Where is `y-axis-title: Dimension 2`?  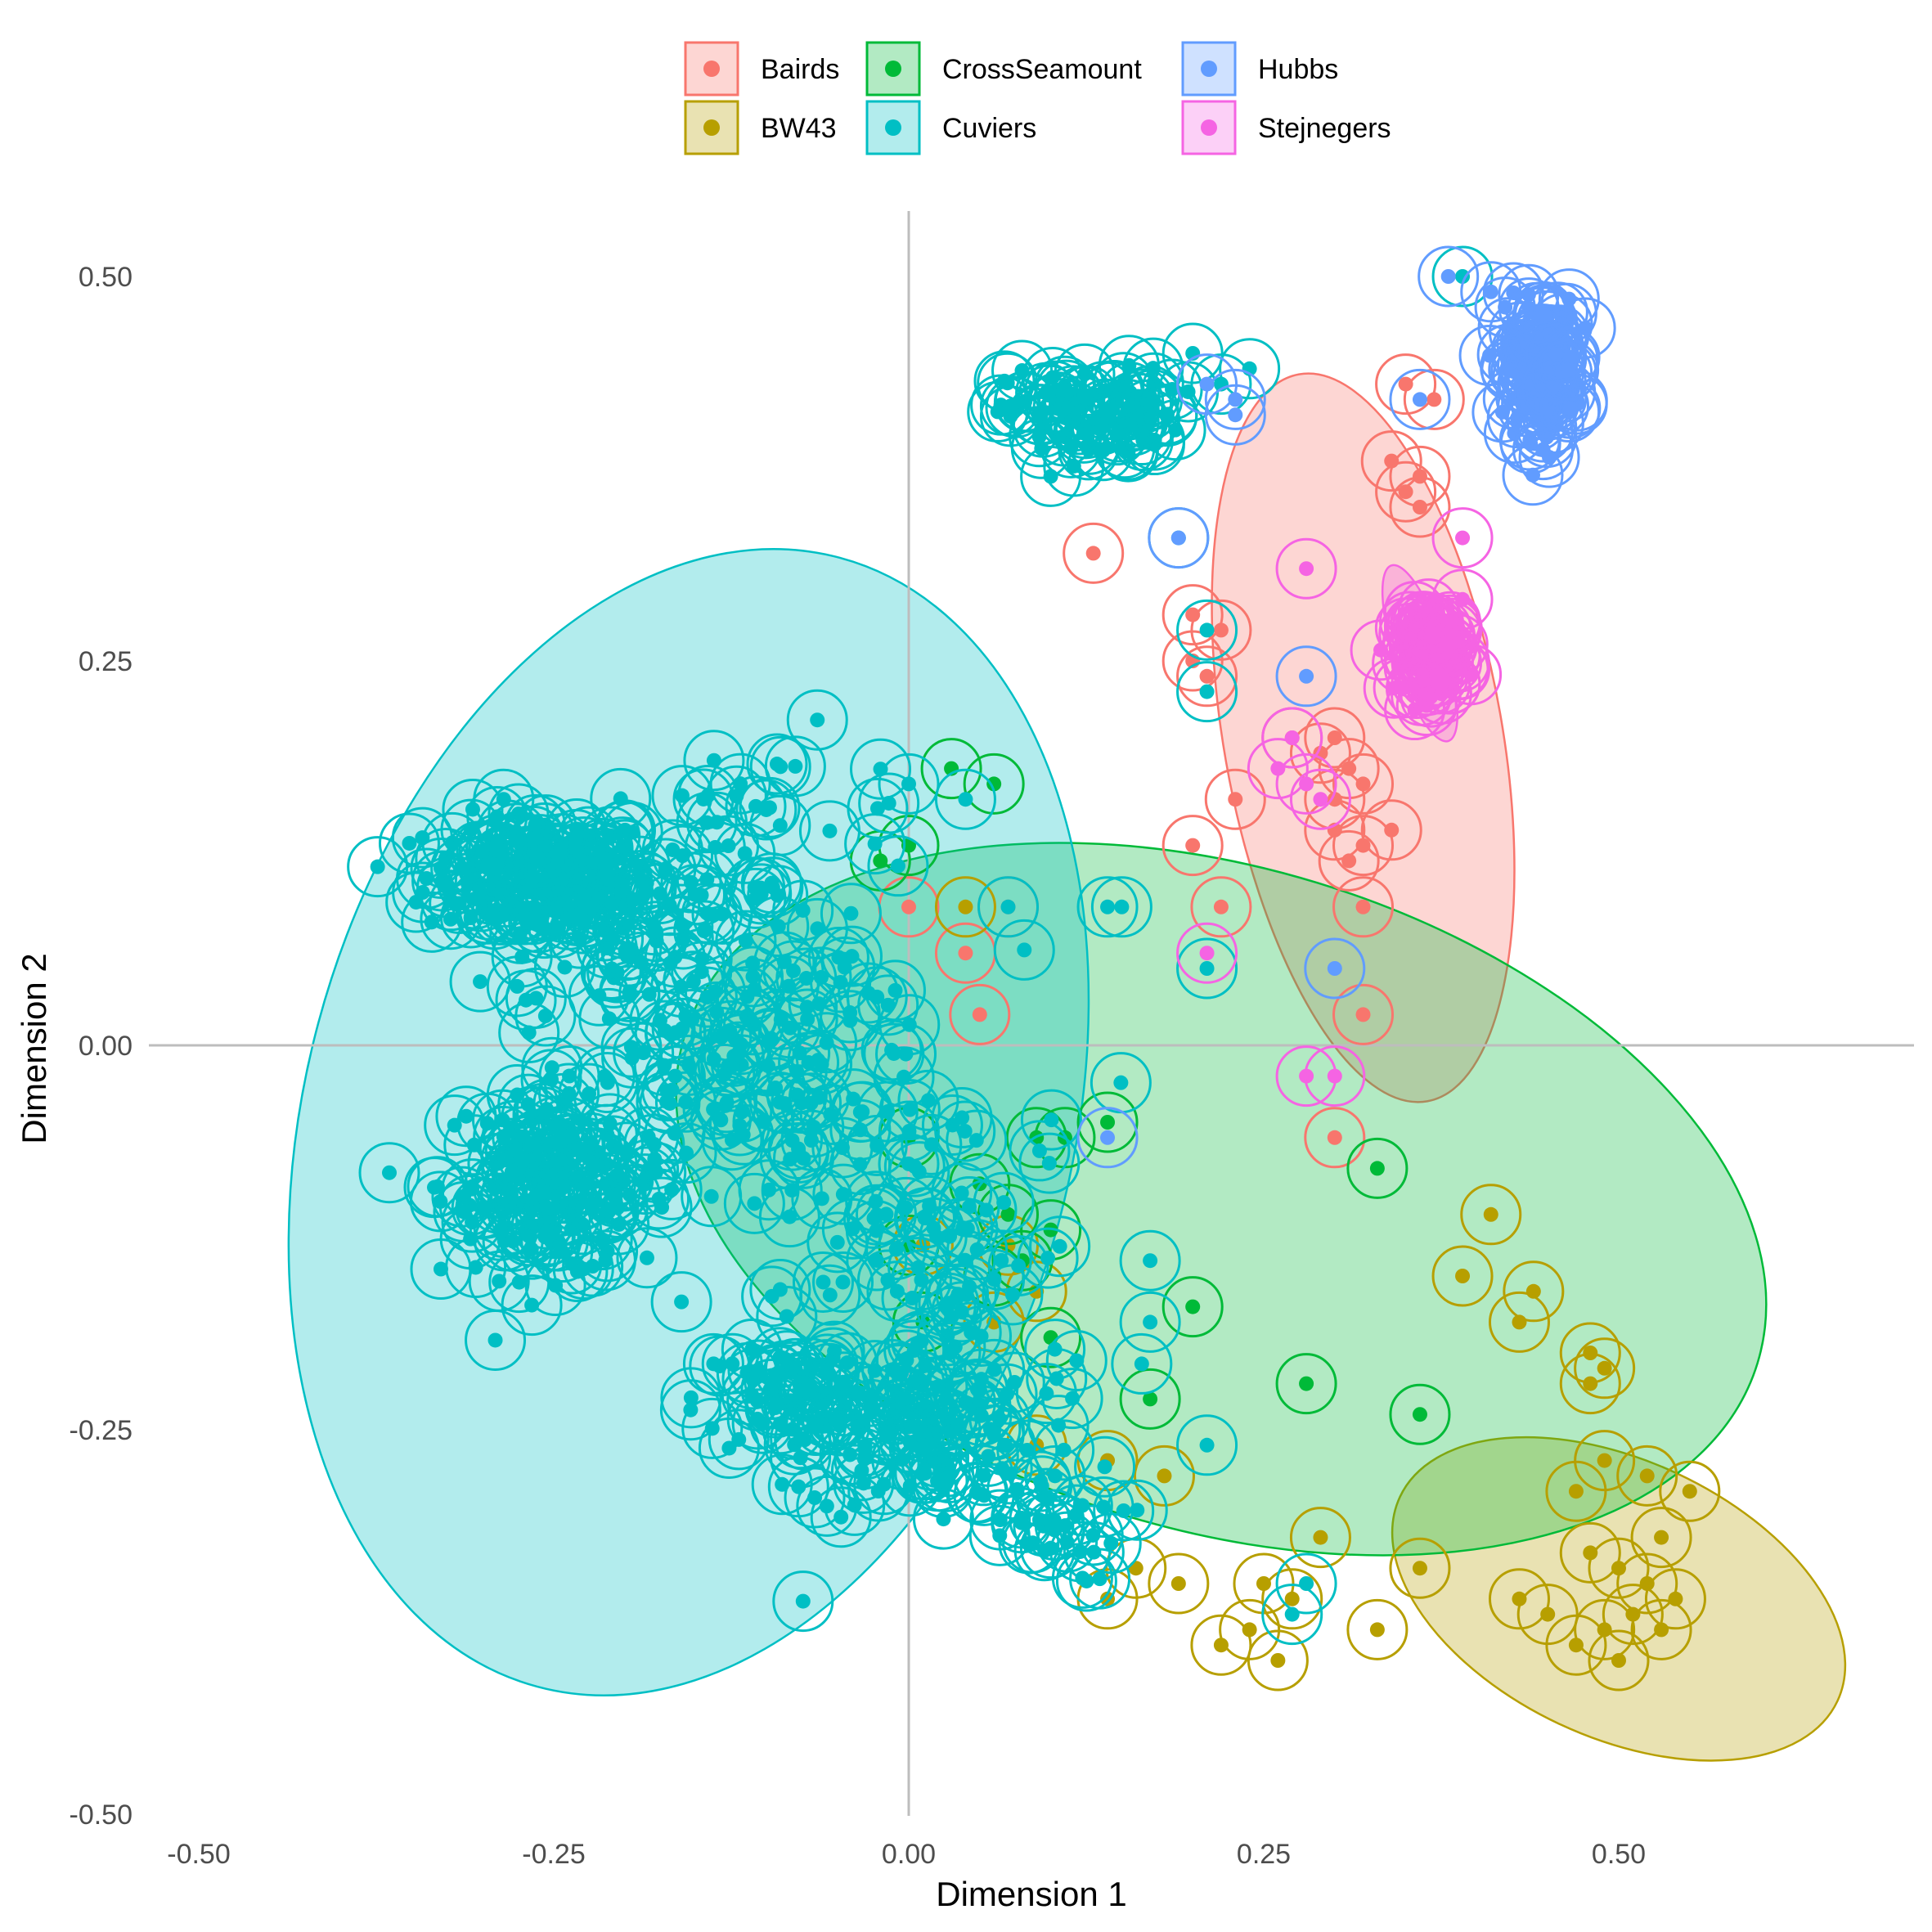
y-axis-title: Dimension 2 is located at coordinates (34, 1048).